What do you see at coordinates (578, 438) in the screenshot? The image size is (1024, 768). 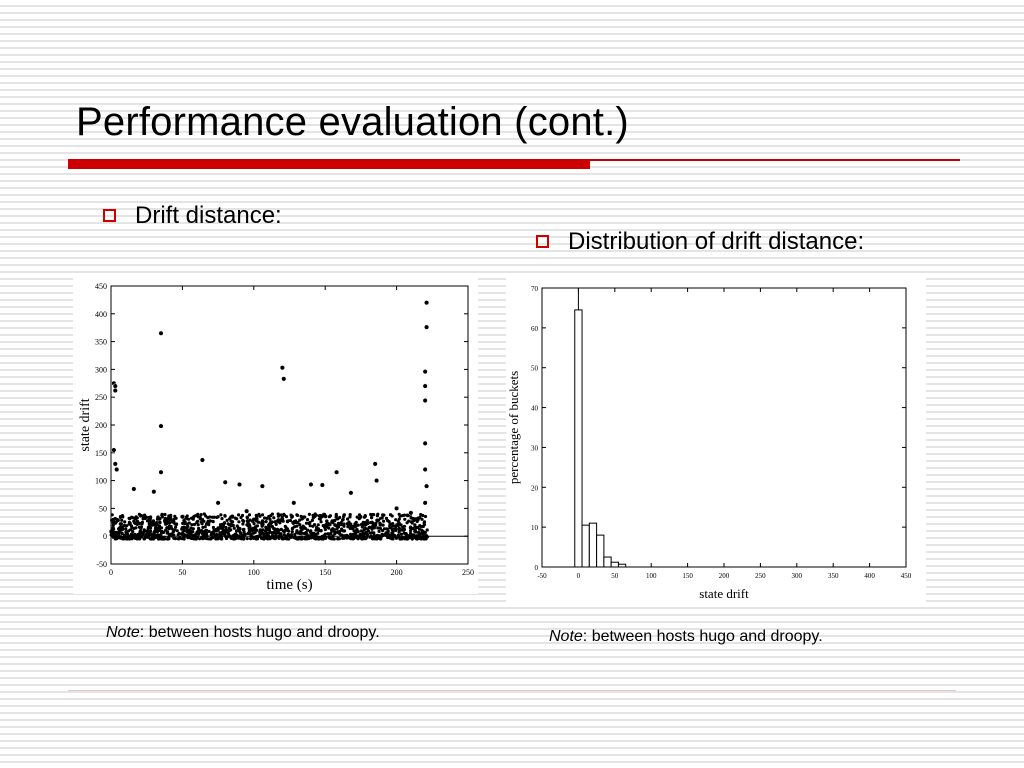 I see `histogram-bar` at bounding box center [578, 438].